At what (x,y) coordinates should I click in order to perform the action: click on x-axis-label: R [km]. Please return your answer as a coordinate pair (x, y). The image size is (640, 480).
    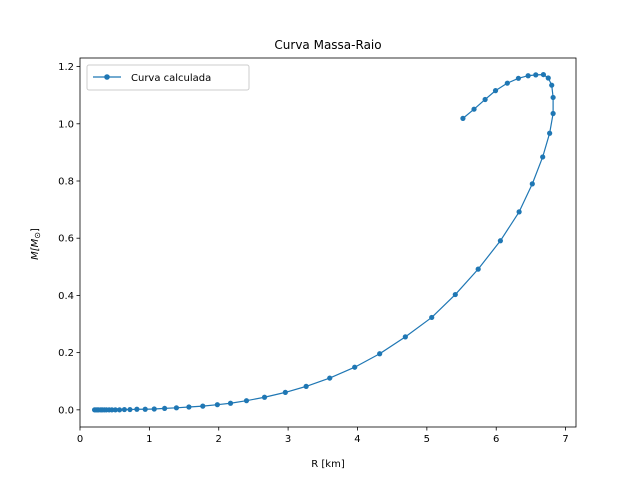
    Looking at the image, I should click on (328, 464).